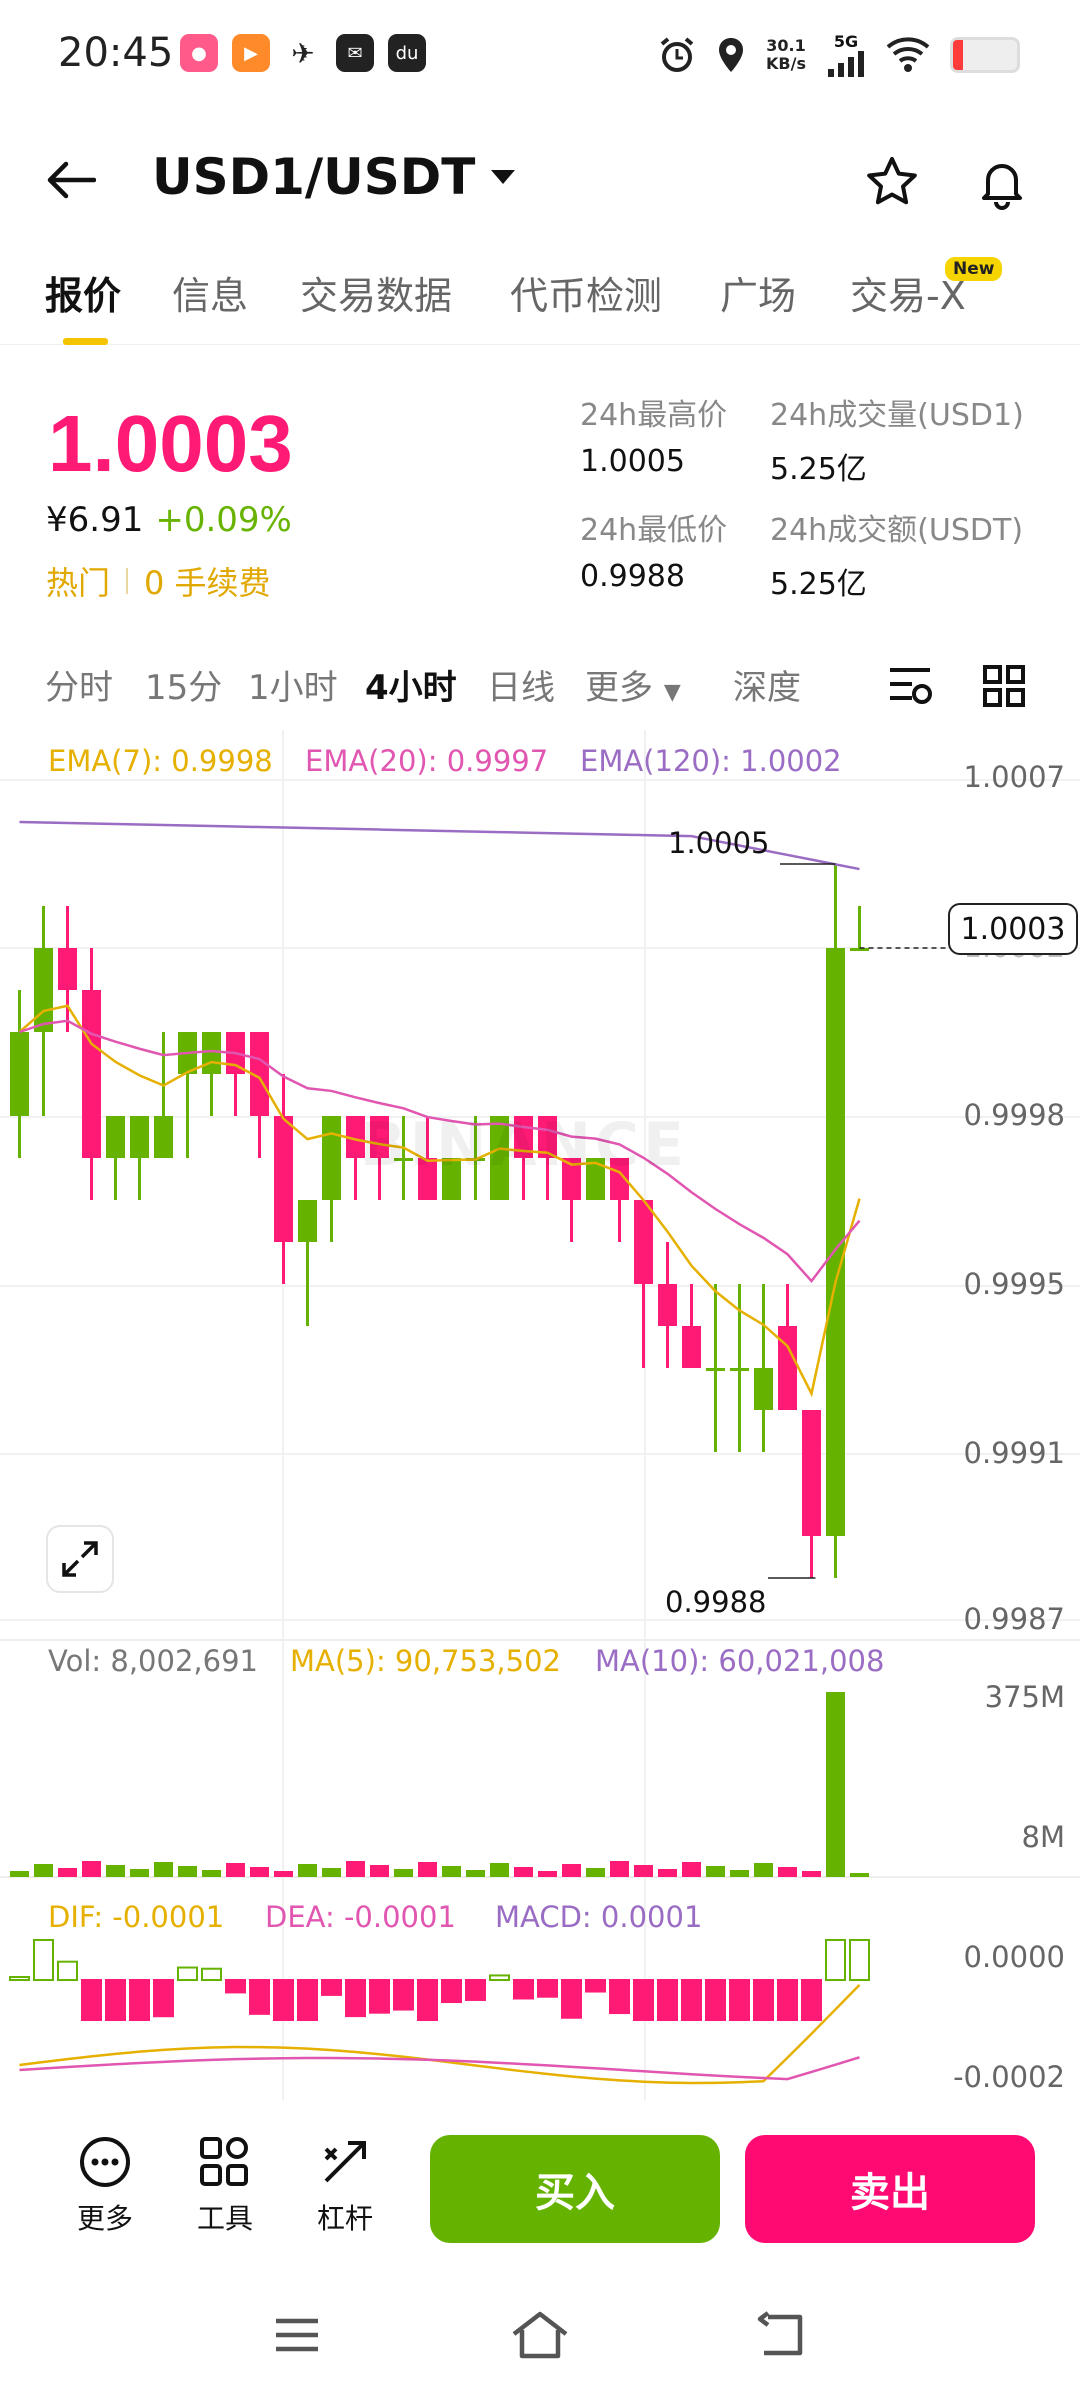 The height and width of the screenshot is (2400, 1080). Describe the element at coordinates (153, 1661) in the screenshot. I see `volume-legend: Vol: 8,002,691` at that location.